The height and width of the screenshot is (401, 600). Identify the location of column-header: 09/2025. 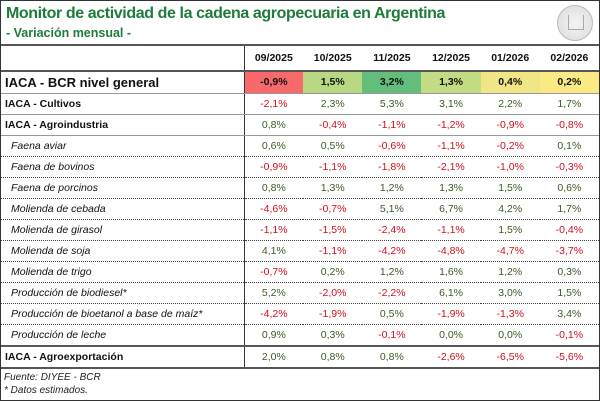
(274, 58).